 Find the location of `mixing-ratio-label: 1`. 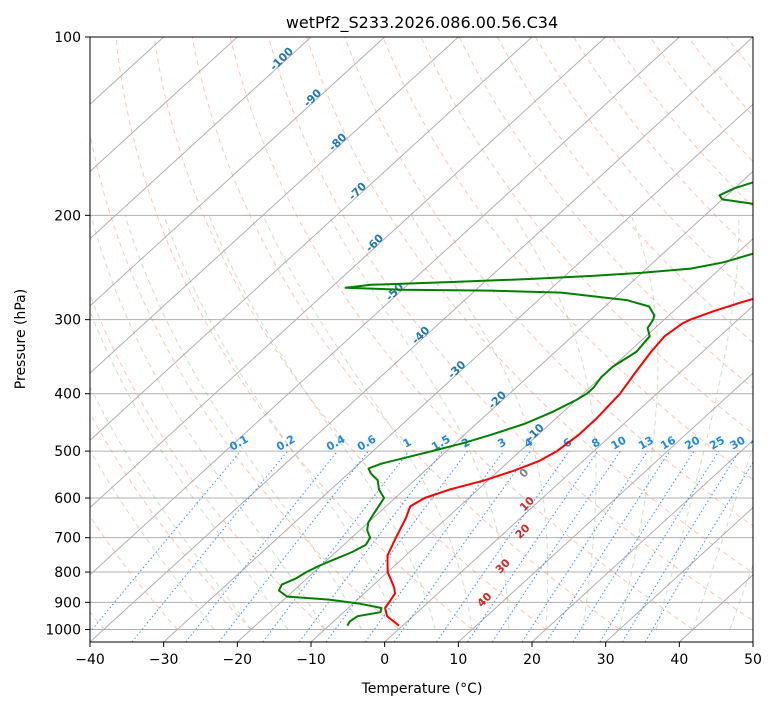

mixing-ratio-label: 1 is located at coordinates (407, 443).